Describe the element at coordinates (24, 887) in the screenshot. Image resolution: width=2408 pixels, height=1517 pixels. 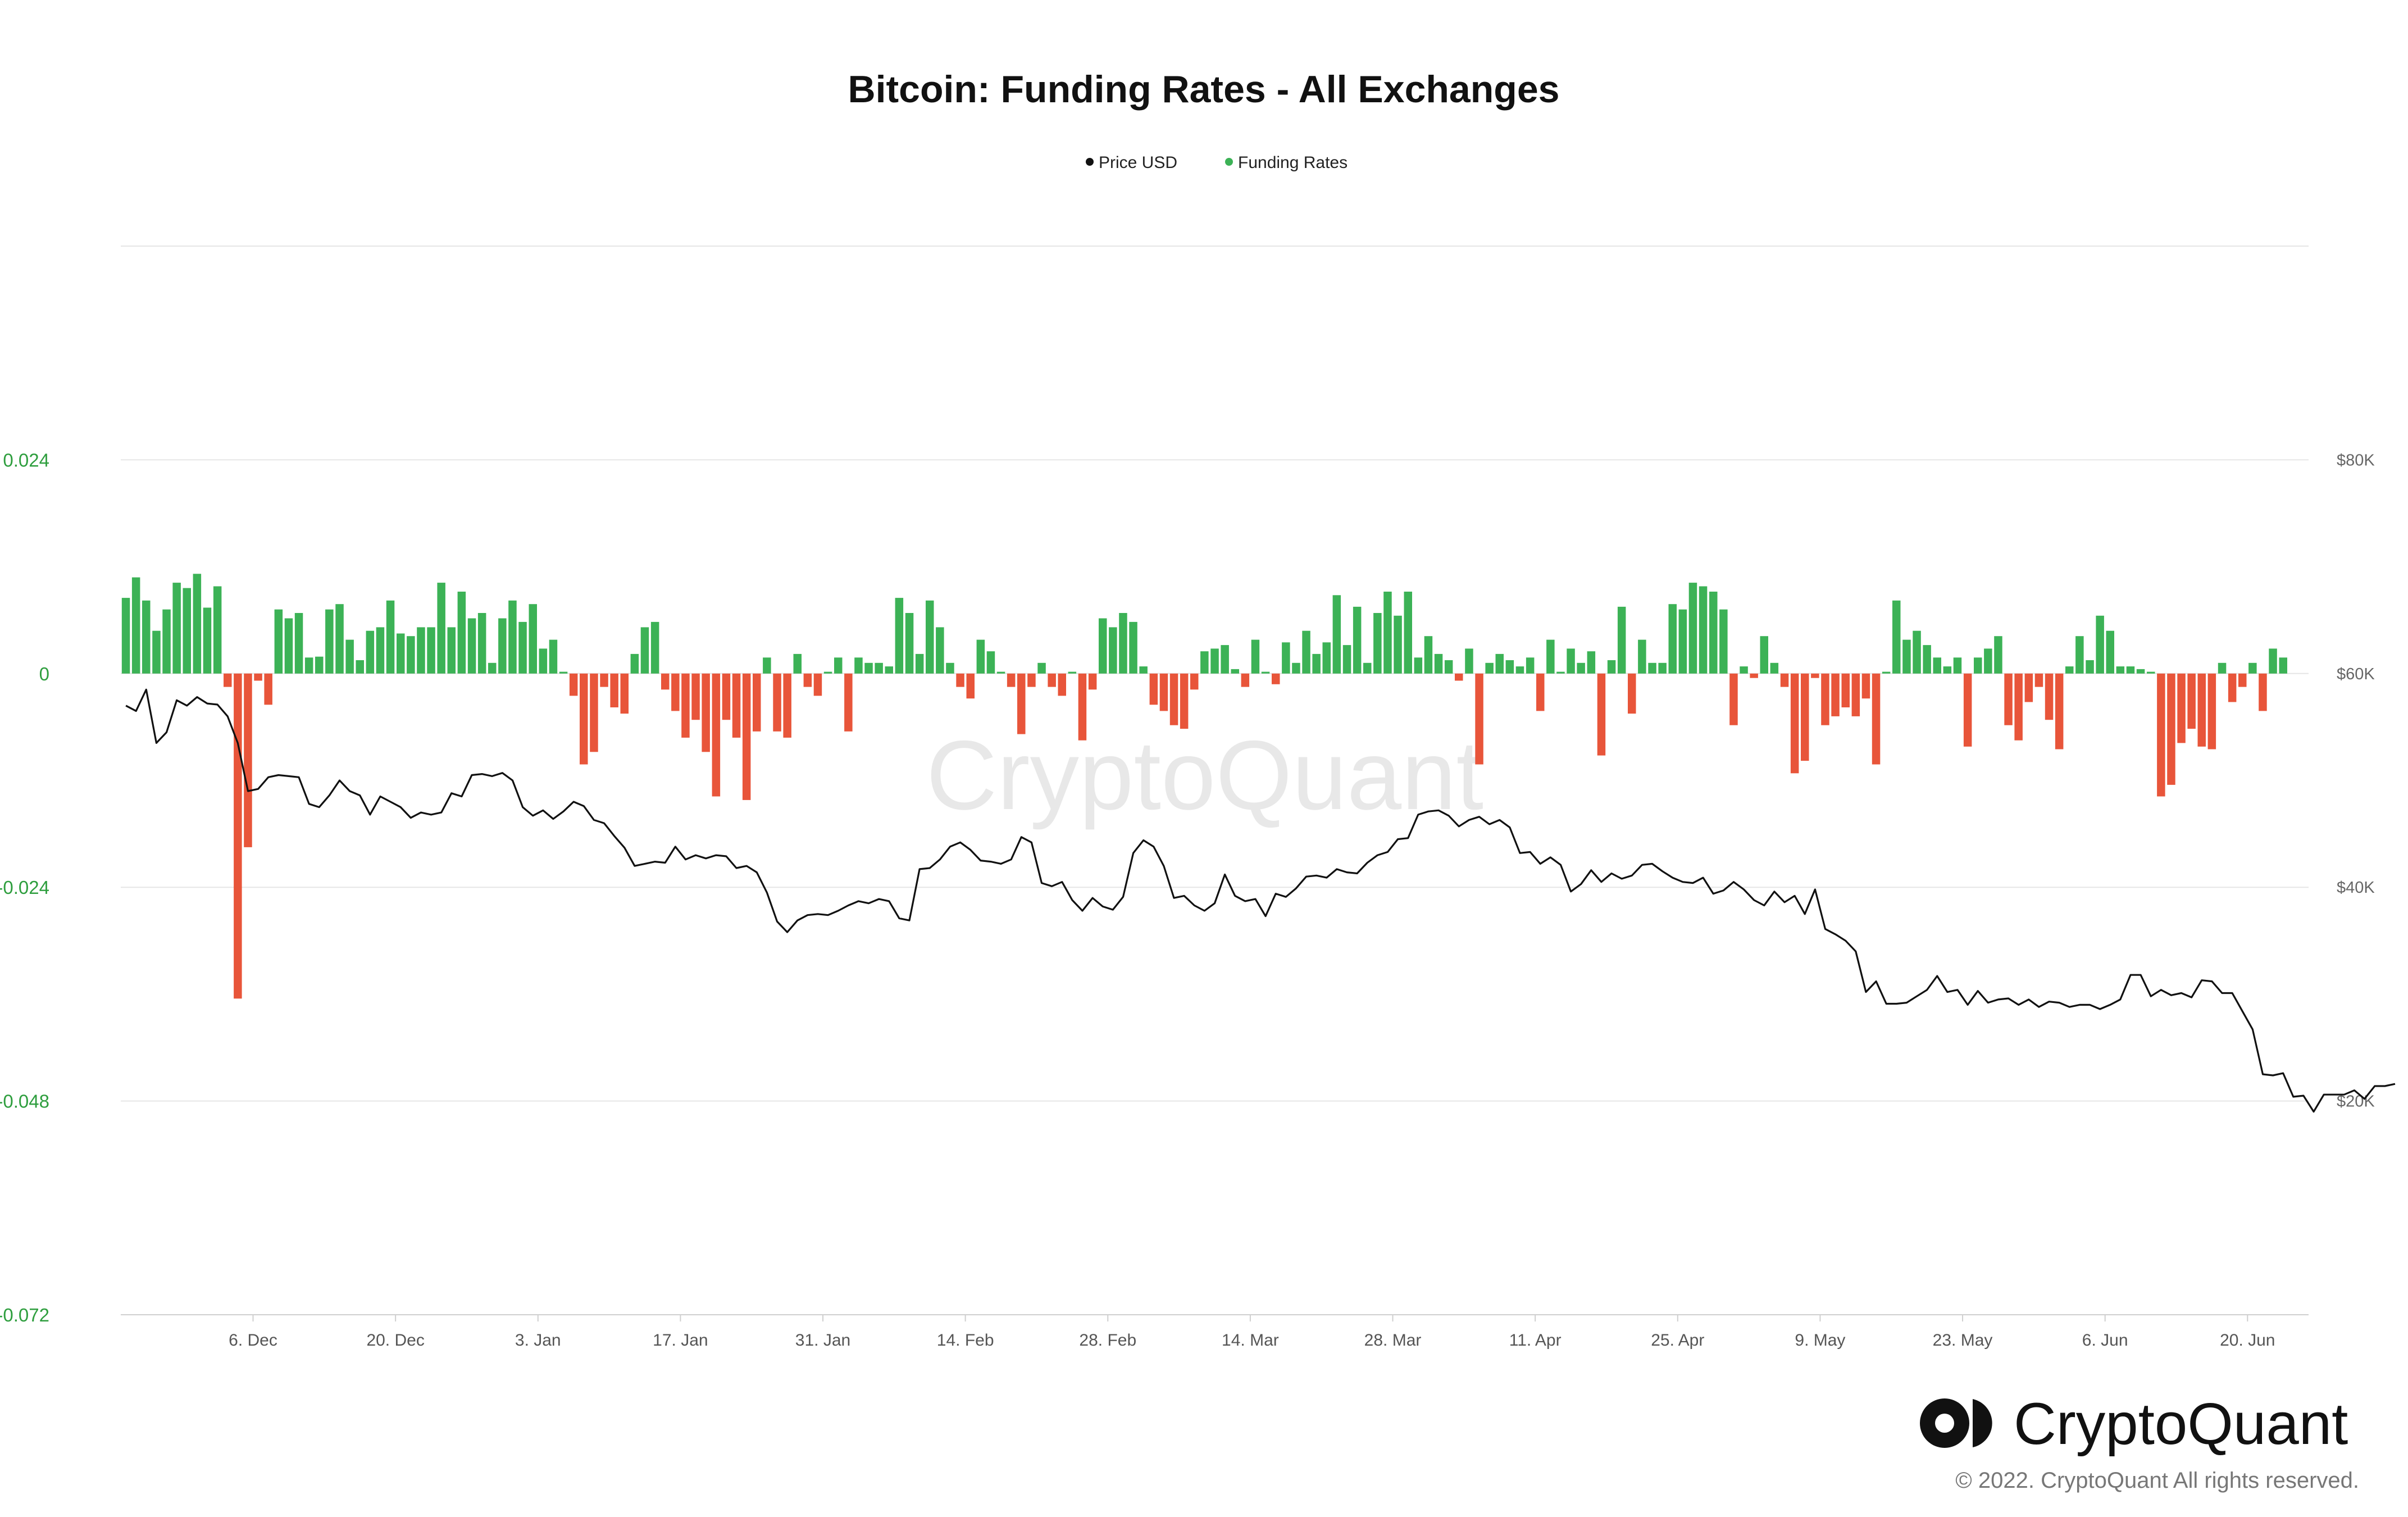
I see `y-left-tick-label: -0.024` at that location.